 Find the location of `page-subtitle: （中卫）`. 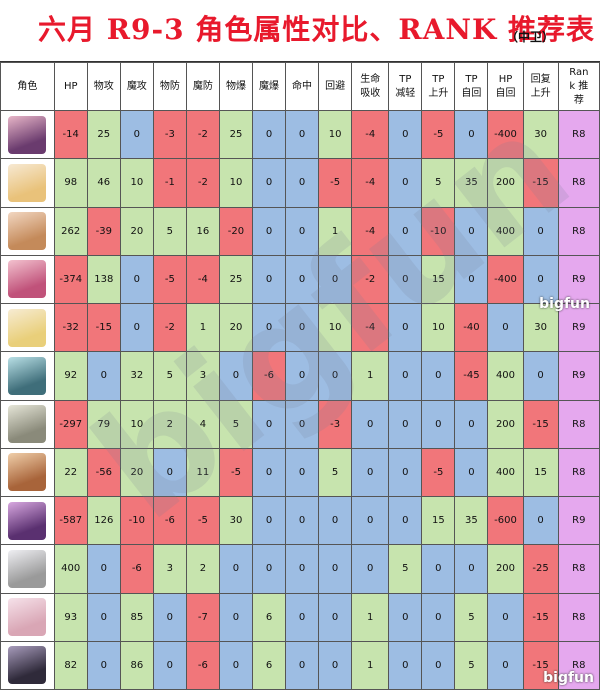

page-subtitle: （中卫） is located at coordinates (530, 37).